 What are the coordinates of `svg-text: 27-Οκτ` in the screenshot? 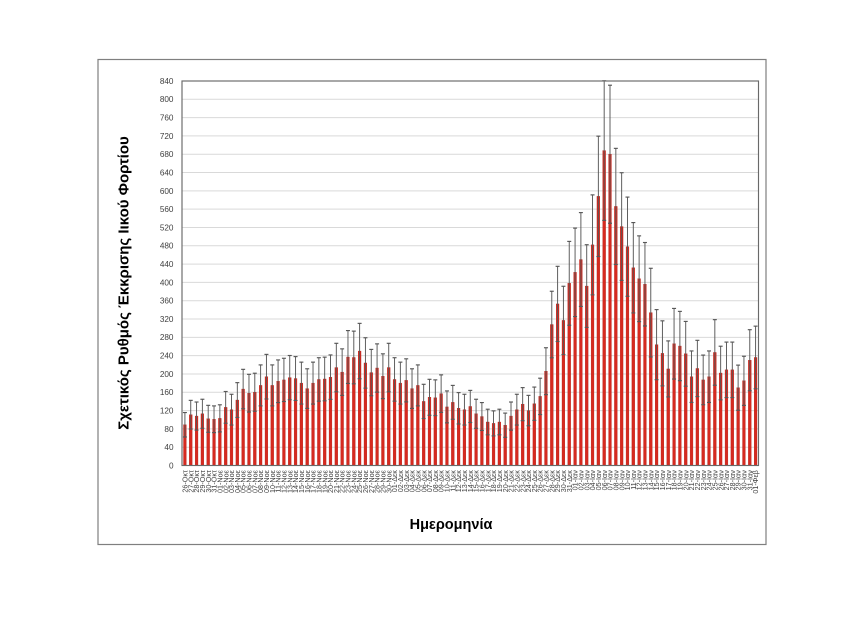 It's located at (190, 481).